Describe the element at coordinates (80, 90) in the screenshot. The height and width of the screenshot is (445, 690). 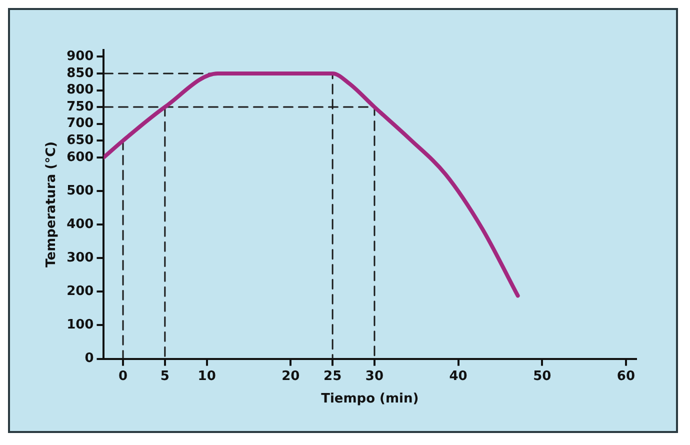
I see `y-tick-label: 800` at that location.